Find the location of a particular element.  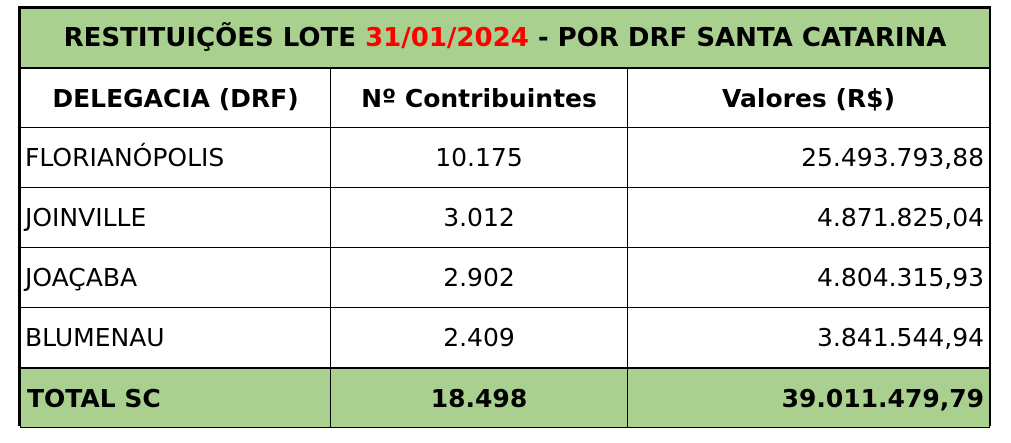

table-row: JOAÇABA 2.902 4.804.315,93 is located at coordinates (505, 277).